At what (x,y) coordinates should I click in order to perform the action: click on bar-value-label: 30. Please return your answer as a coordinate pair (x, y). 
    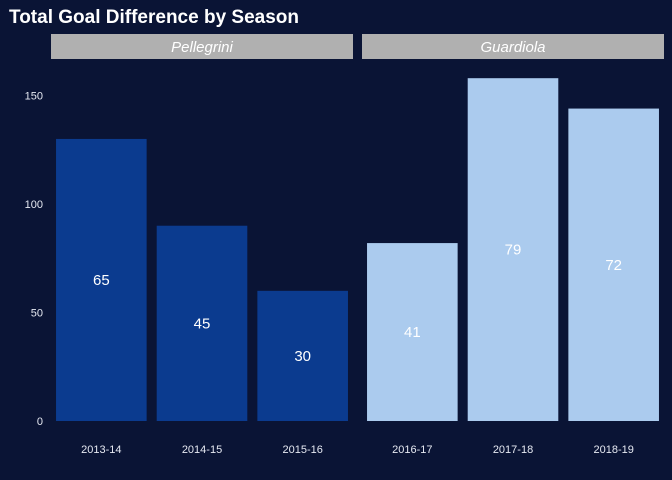
    Looking at the image, I should click on (302, 356).